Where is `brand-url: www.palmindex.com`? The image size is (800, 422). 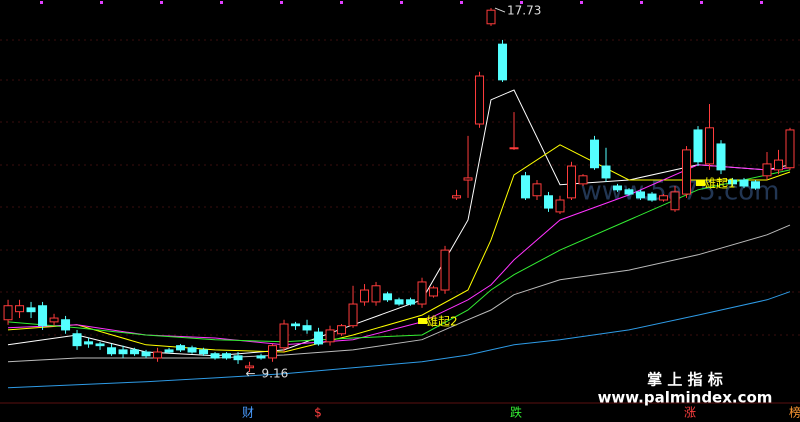 brand-url: www.palmindex.com is located at coordinates (685, 398).